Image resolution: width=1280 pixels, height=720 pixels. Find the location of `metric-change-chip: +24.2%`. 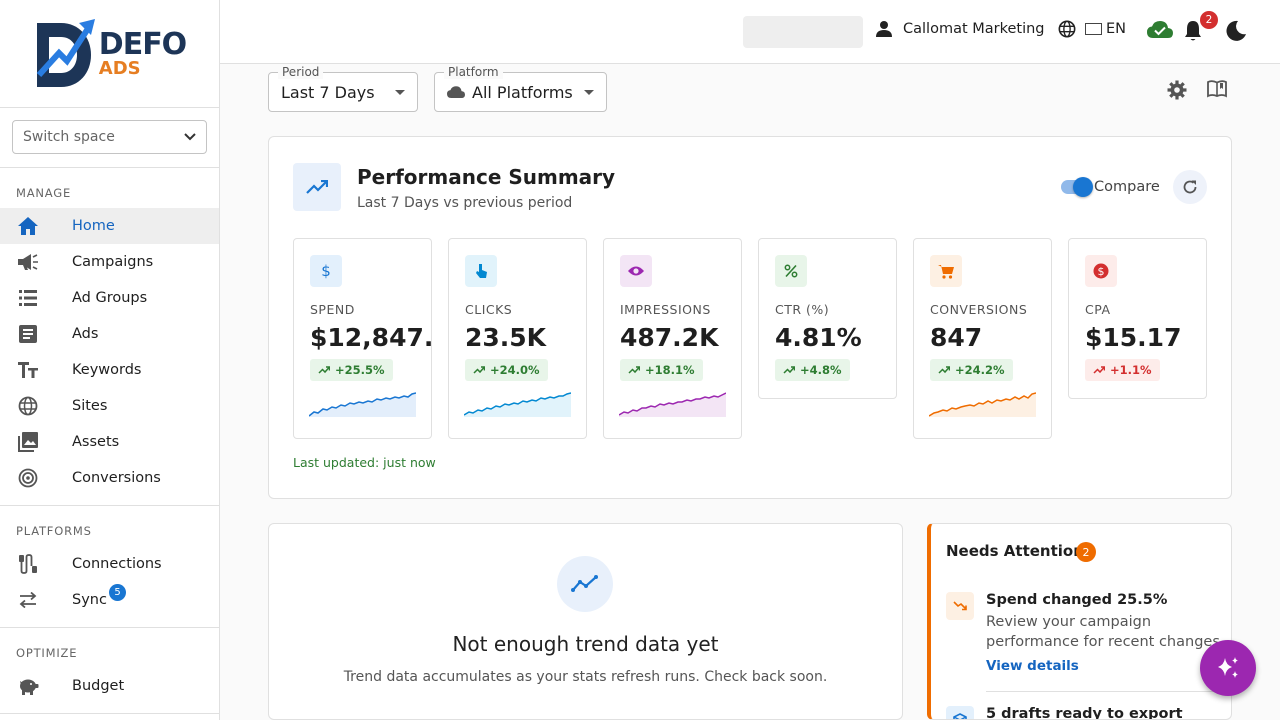

metric-change-chip: +24.2% is located at coordinates (971, 370).